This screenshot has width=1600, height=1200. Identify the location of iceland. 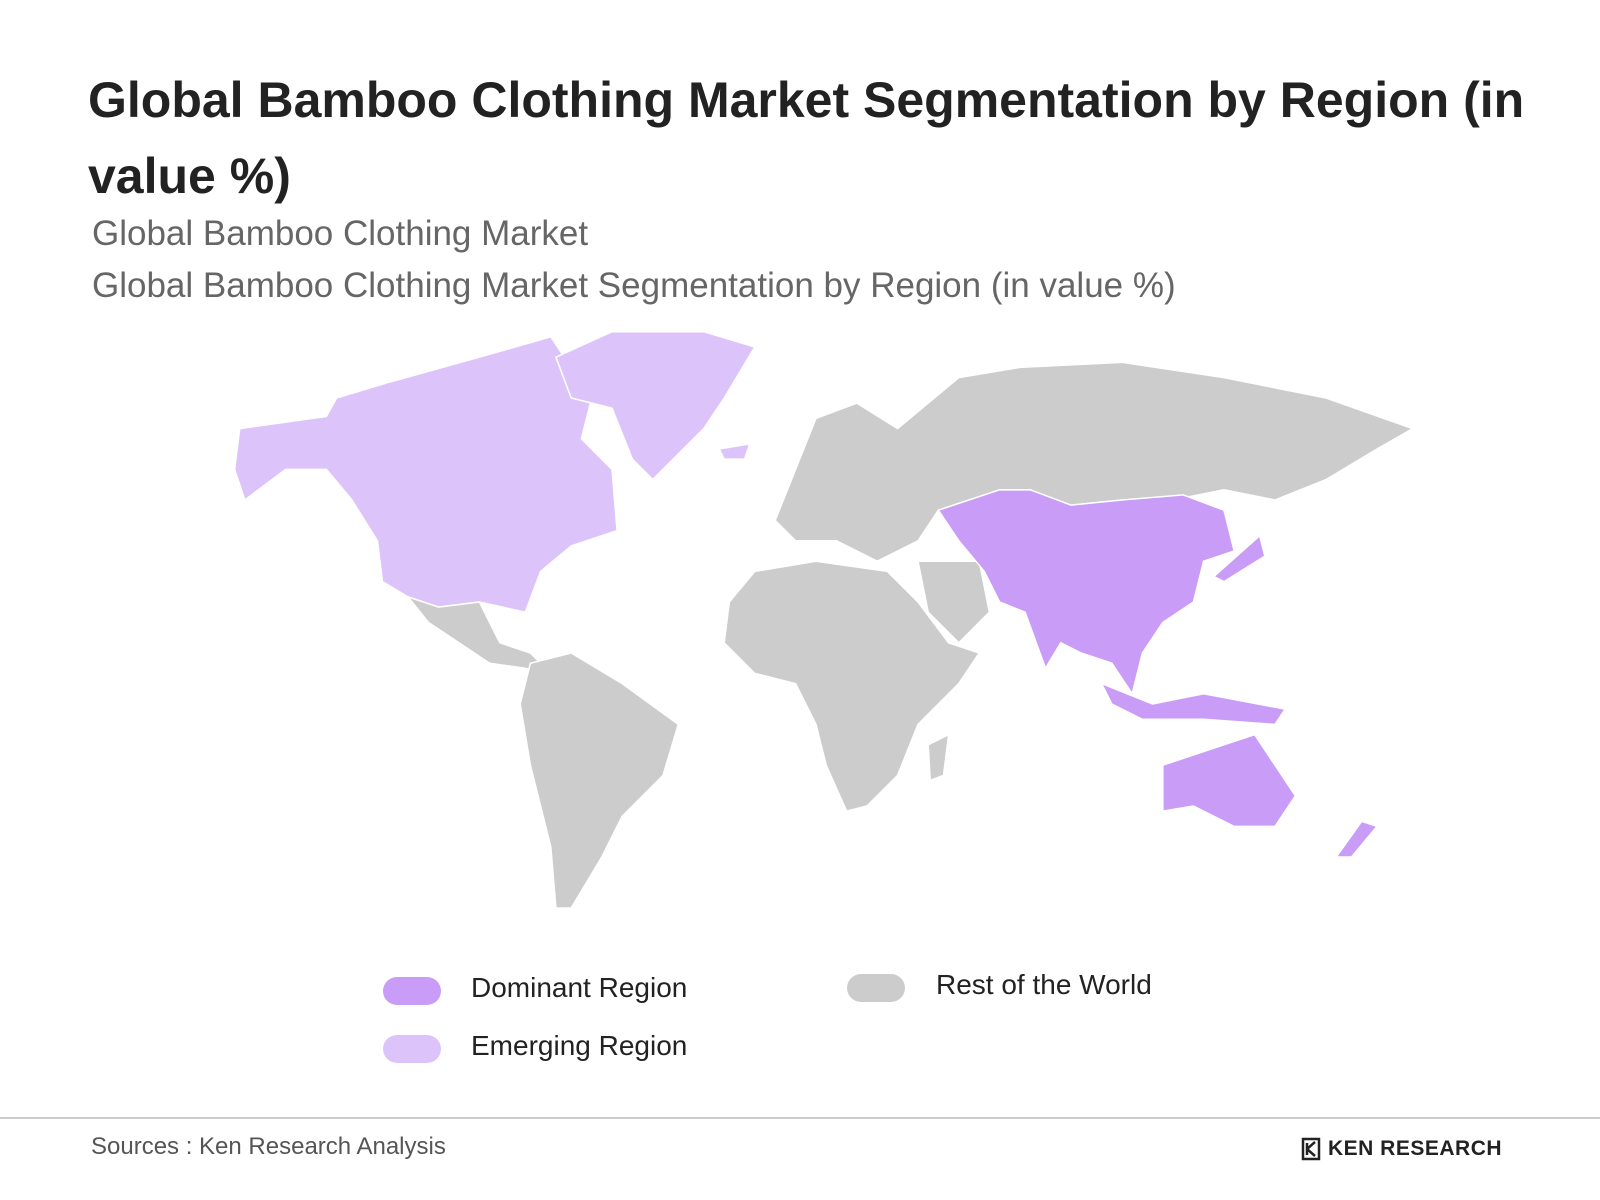
(734, 451).